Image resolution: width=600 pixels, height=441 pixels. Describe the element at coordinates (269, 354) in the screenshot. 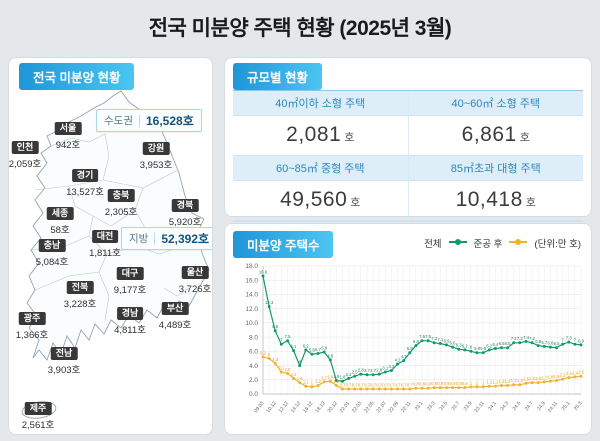

I see `svg-text: 5` at that location.